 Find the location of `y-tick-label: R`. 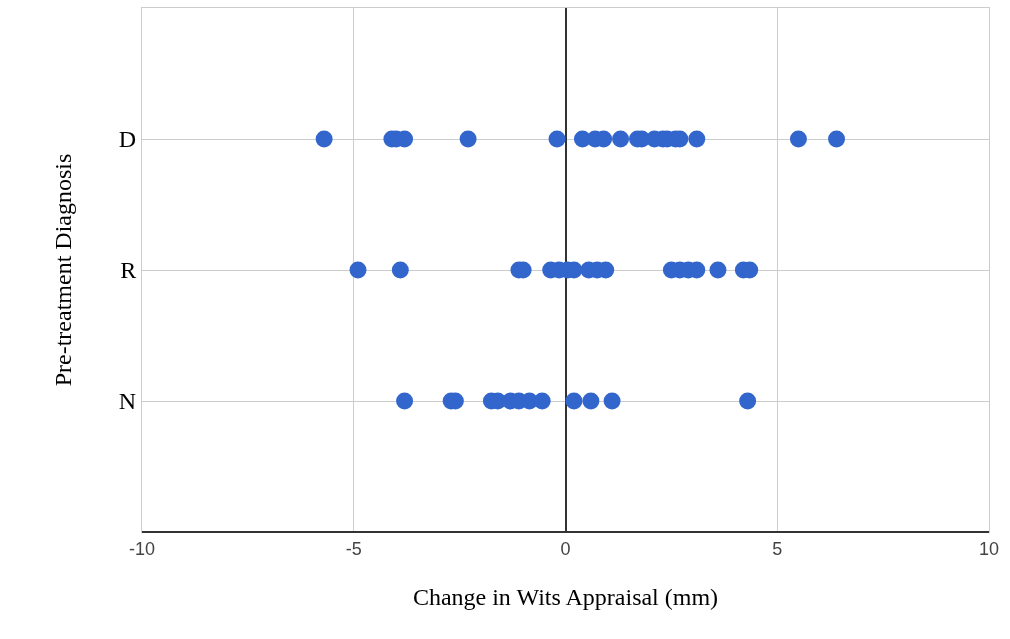

y-tick-label: R is located at coordinates (128, 270).